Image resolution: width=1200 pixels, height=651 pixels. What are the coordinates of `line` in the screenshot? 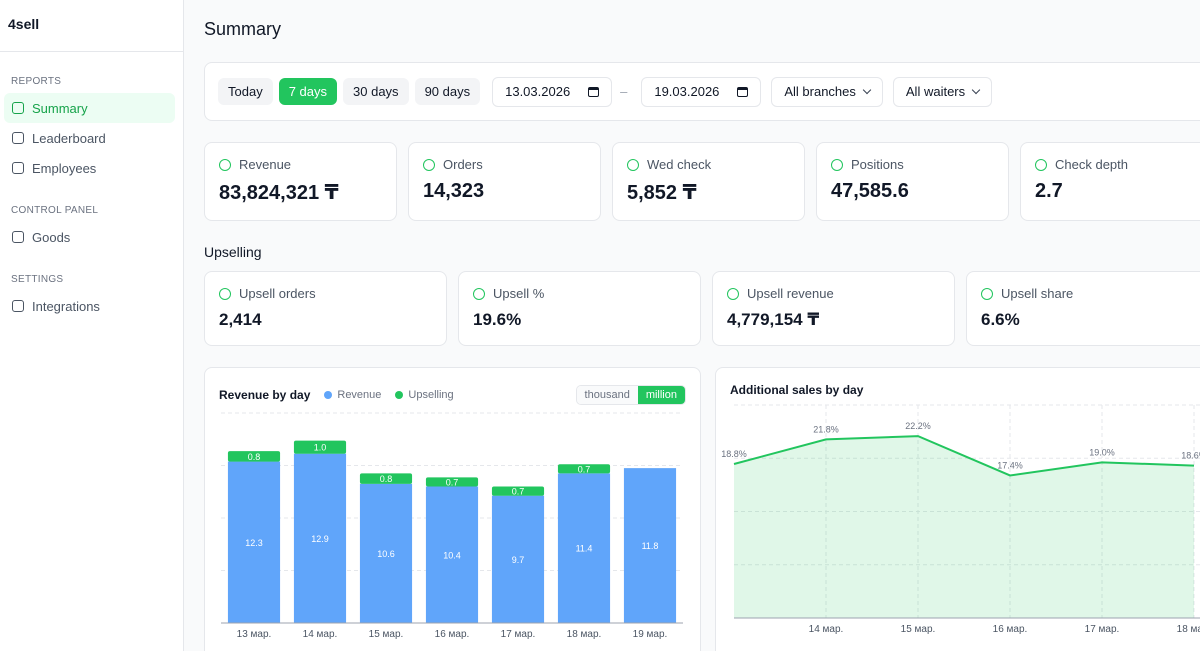 It's located at (964, 456).